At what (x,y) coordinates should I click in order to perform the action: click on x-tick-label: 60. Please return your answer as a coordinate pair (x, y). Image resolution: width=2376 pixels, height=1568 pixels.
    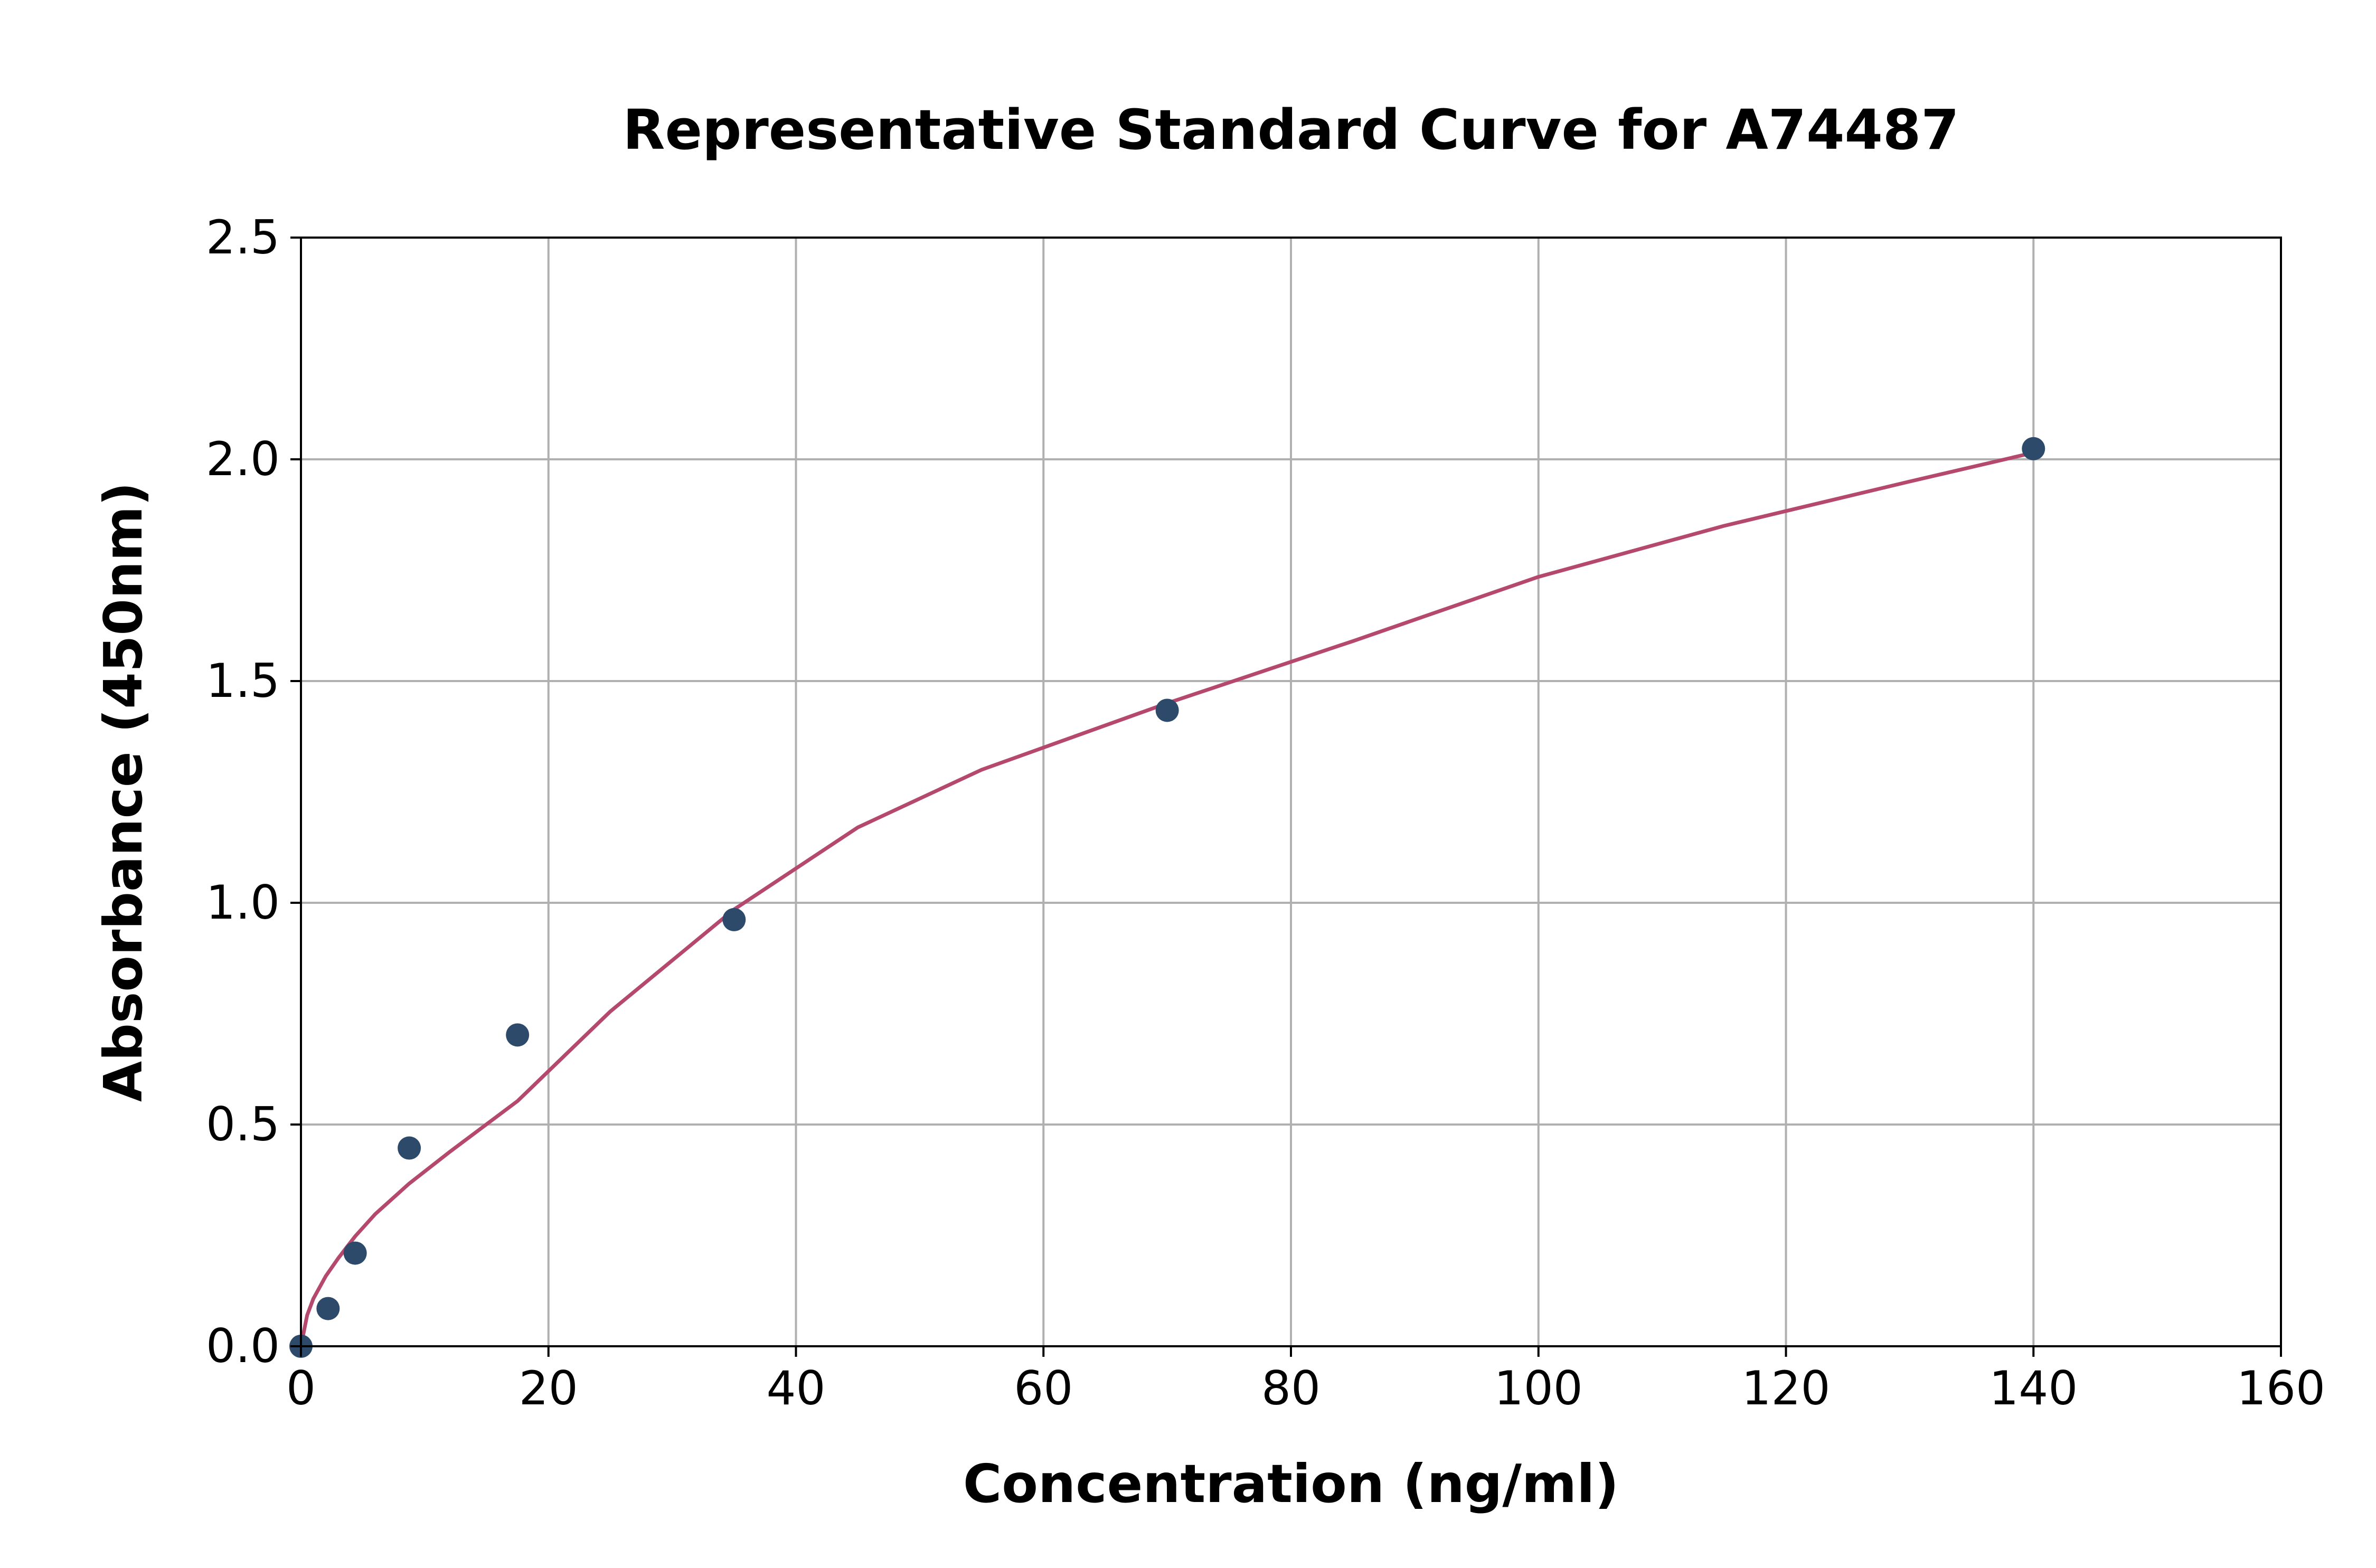
    Looking at the image, I should click on (1044, 1388).